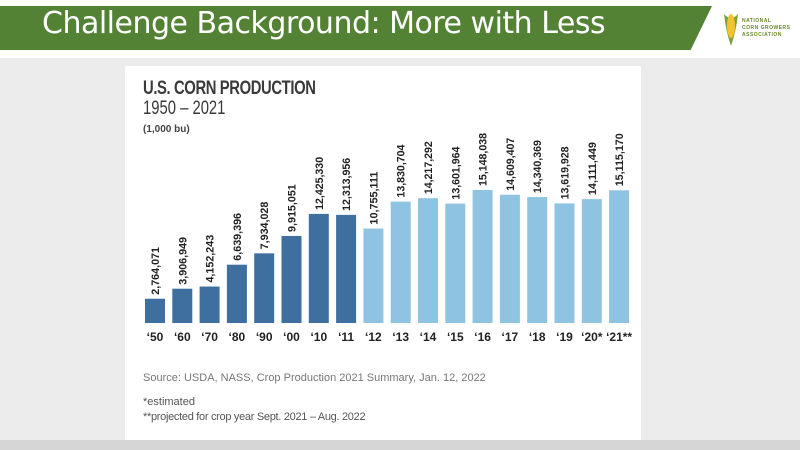 This screenshot has width=800, height=450. What do you see at coordinates (511, 164) in the screenshot?
I see `data-label: 14,609,407` at bounding box center [511, 164].